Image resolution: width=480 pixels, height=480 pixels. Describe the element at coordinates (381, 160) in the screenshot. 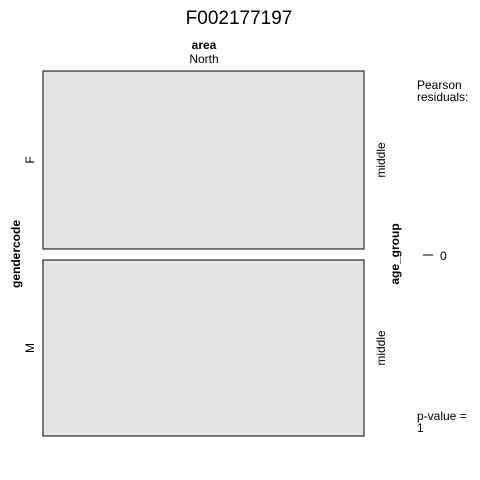

I see `right-level-label-middle-f: middle` at that location.